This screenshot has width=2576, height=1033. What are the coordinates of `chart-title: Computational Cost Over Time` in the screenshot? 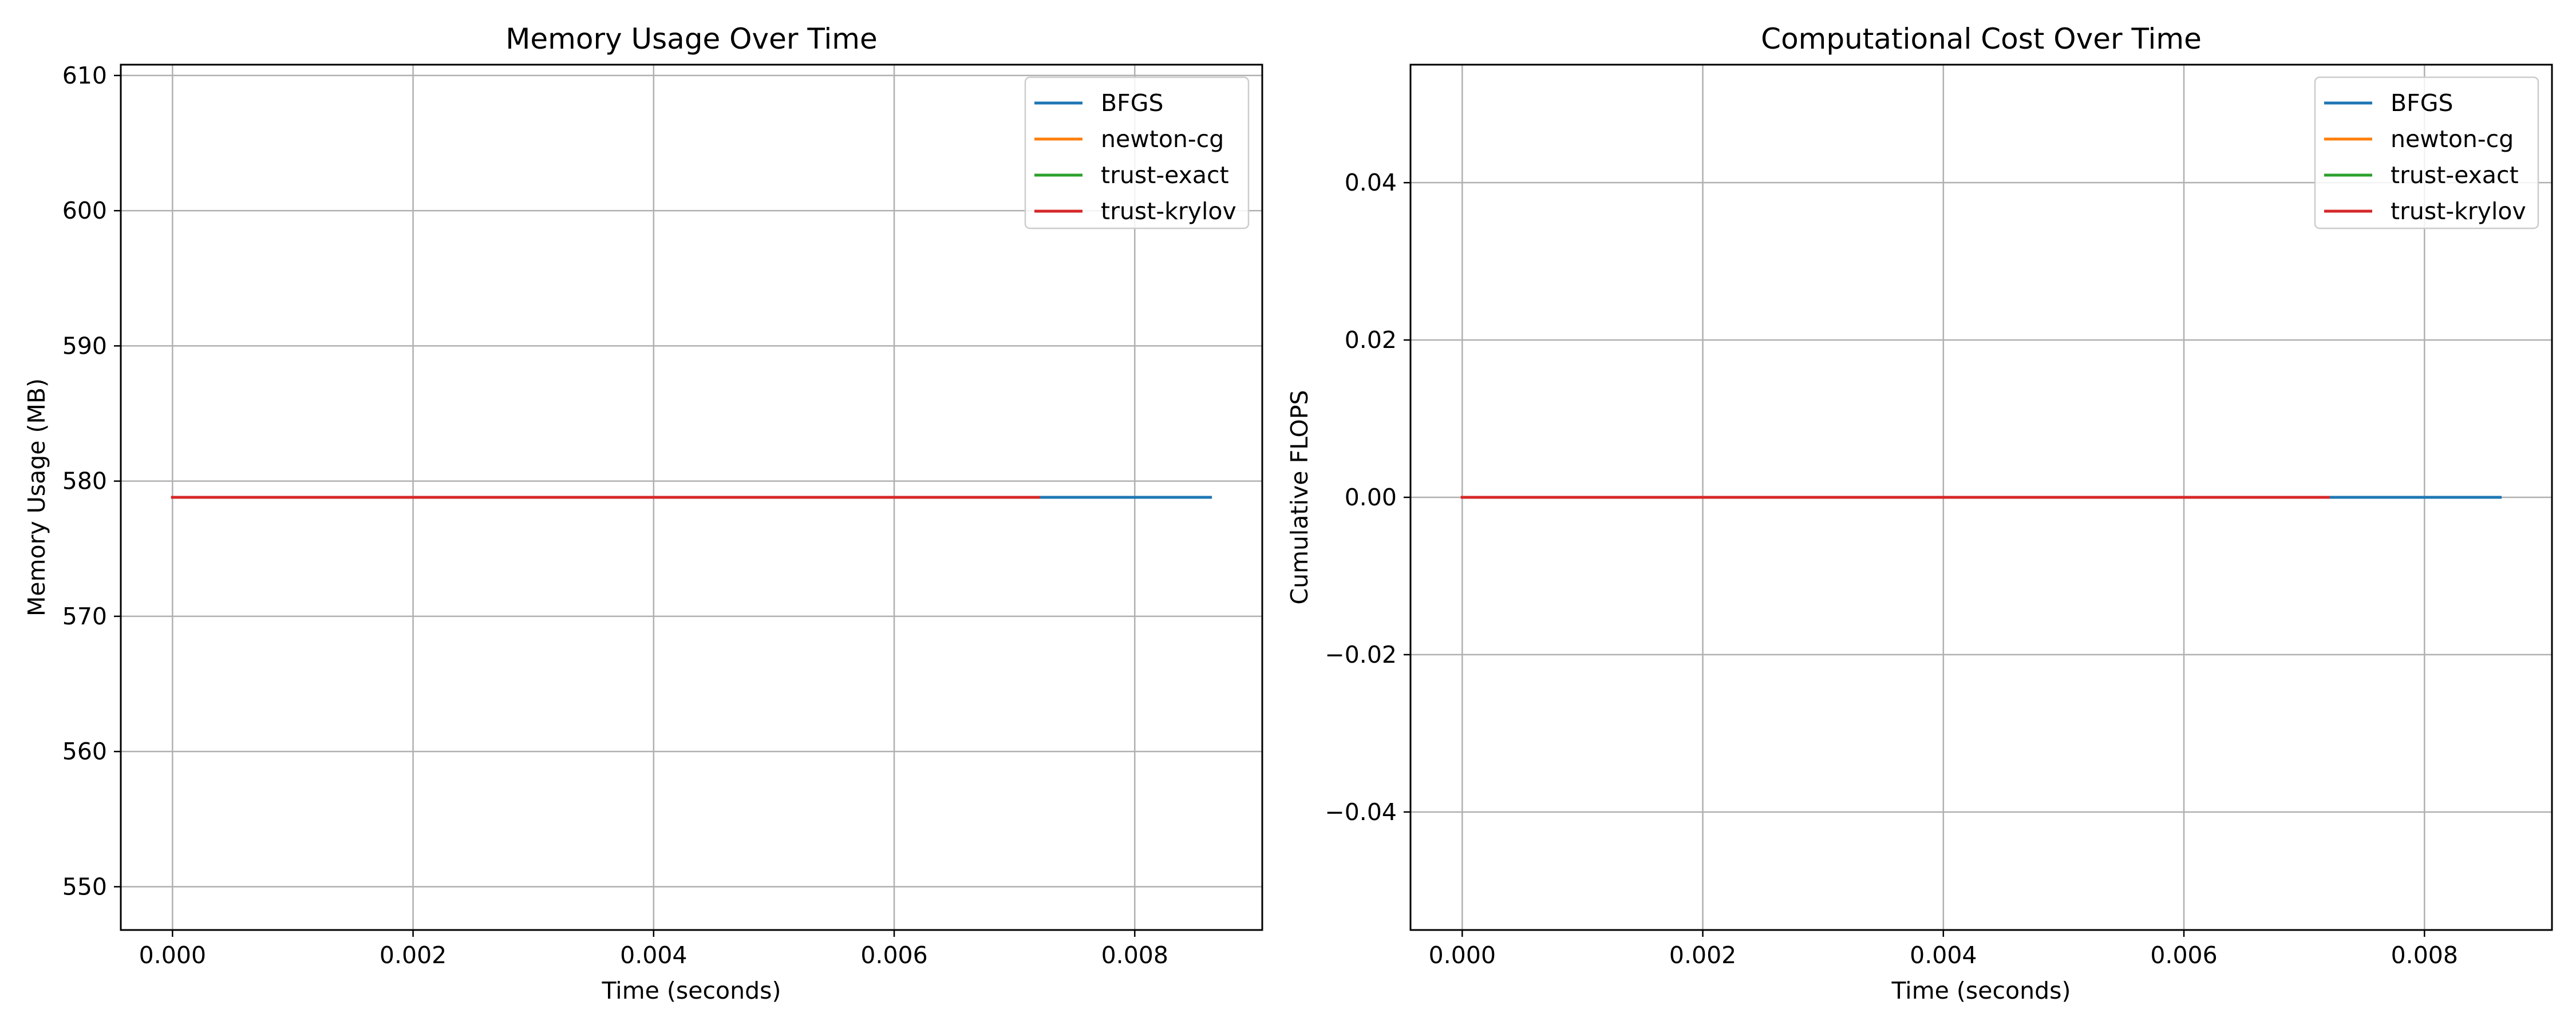 It's located at (1981, 39).